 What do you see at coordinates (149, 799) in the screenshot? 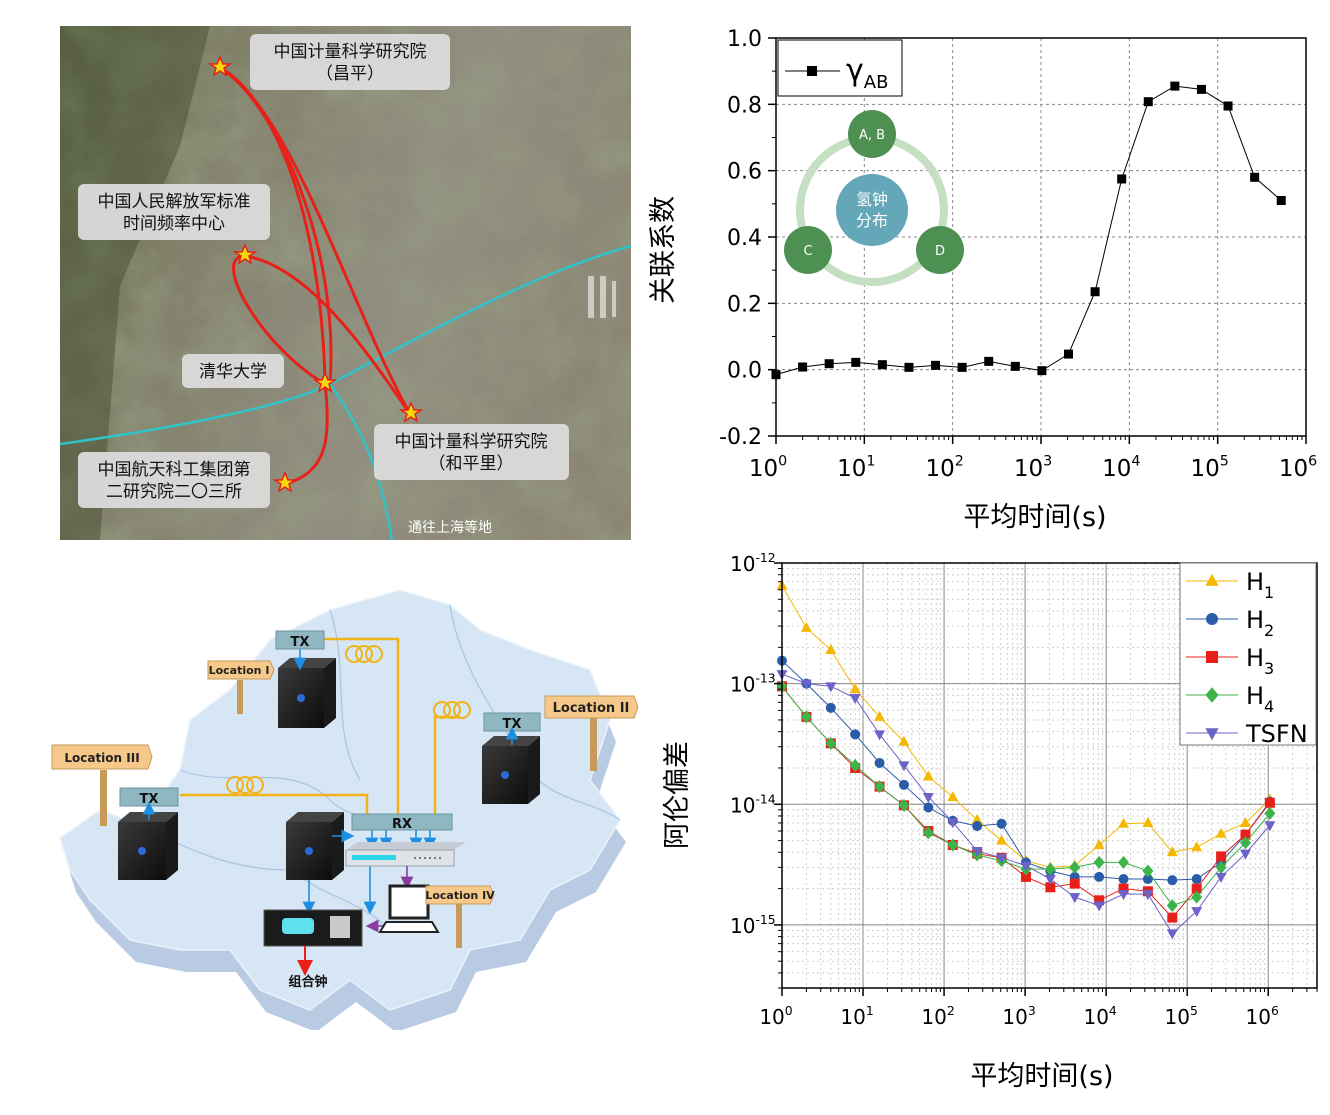
I see `svg-text: TX` at bounding box center [149, 799].